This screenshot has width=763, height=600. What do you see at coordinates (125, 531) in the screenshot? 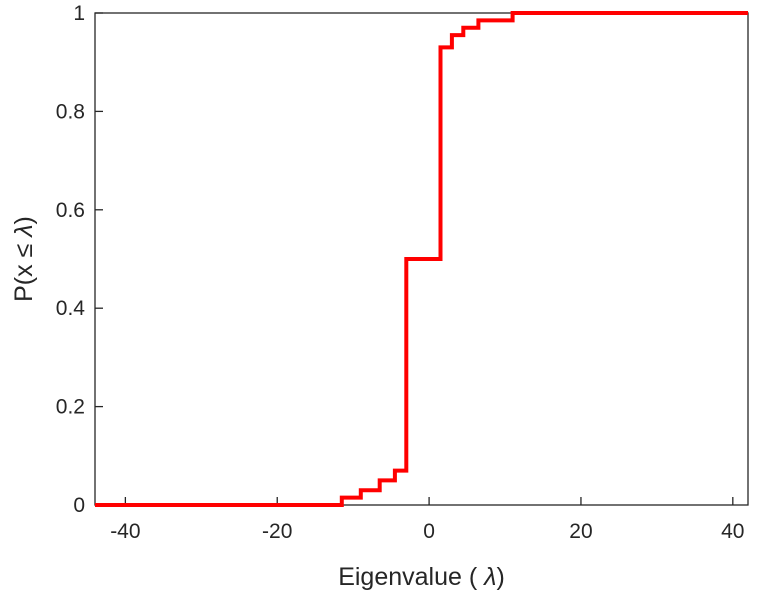
I see `x-tick-label: -40` at bounding box center [125, 531].